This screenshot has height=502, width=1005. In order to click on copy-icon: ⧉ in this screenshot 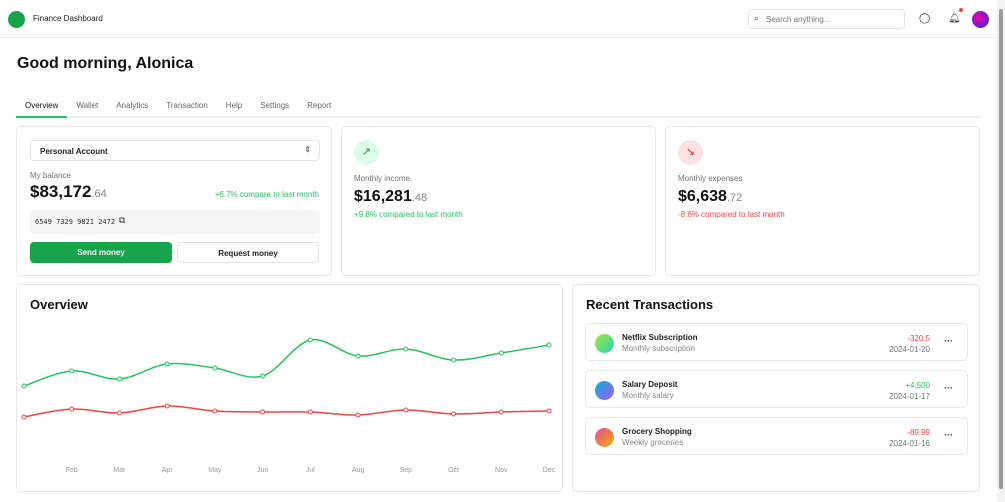, I will do `click(122, 221)`.